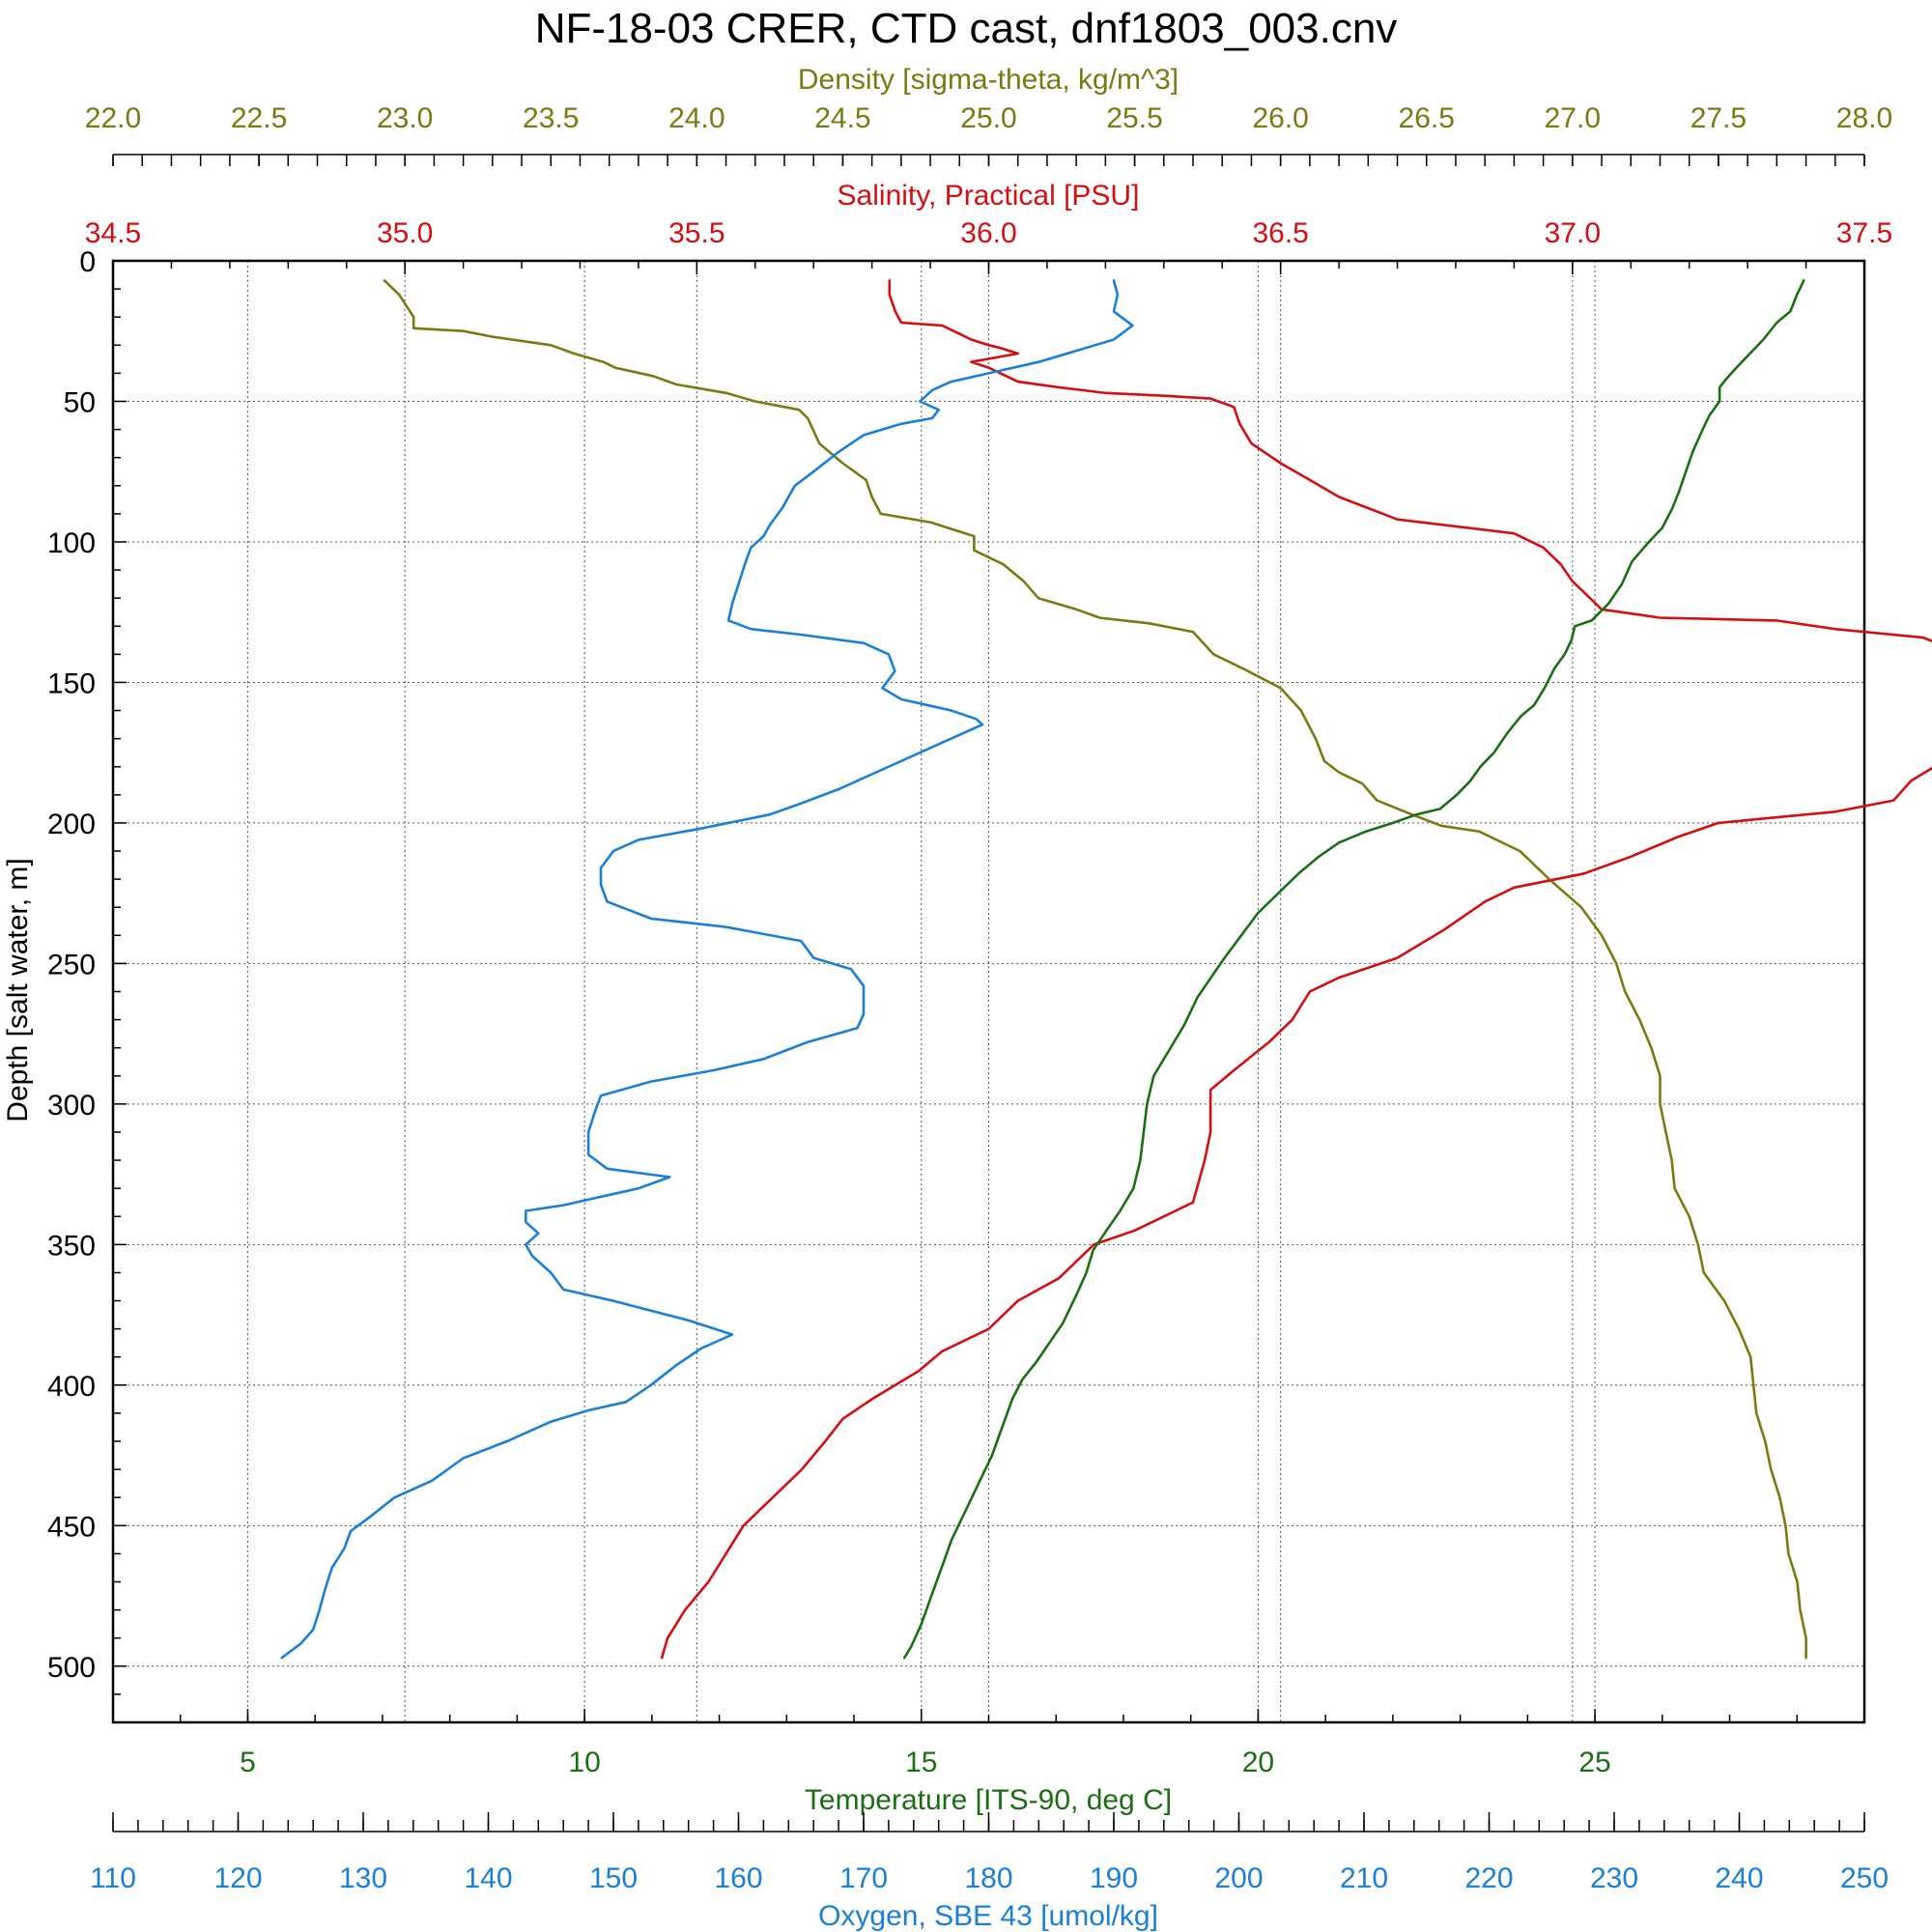  What do you see at coordinates (696, 233) in the screenshot?
I see `salinity-tick-label: 35.5` at bounding box center [696, 233].